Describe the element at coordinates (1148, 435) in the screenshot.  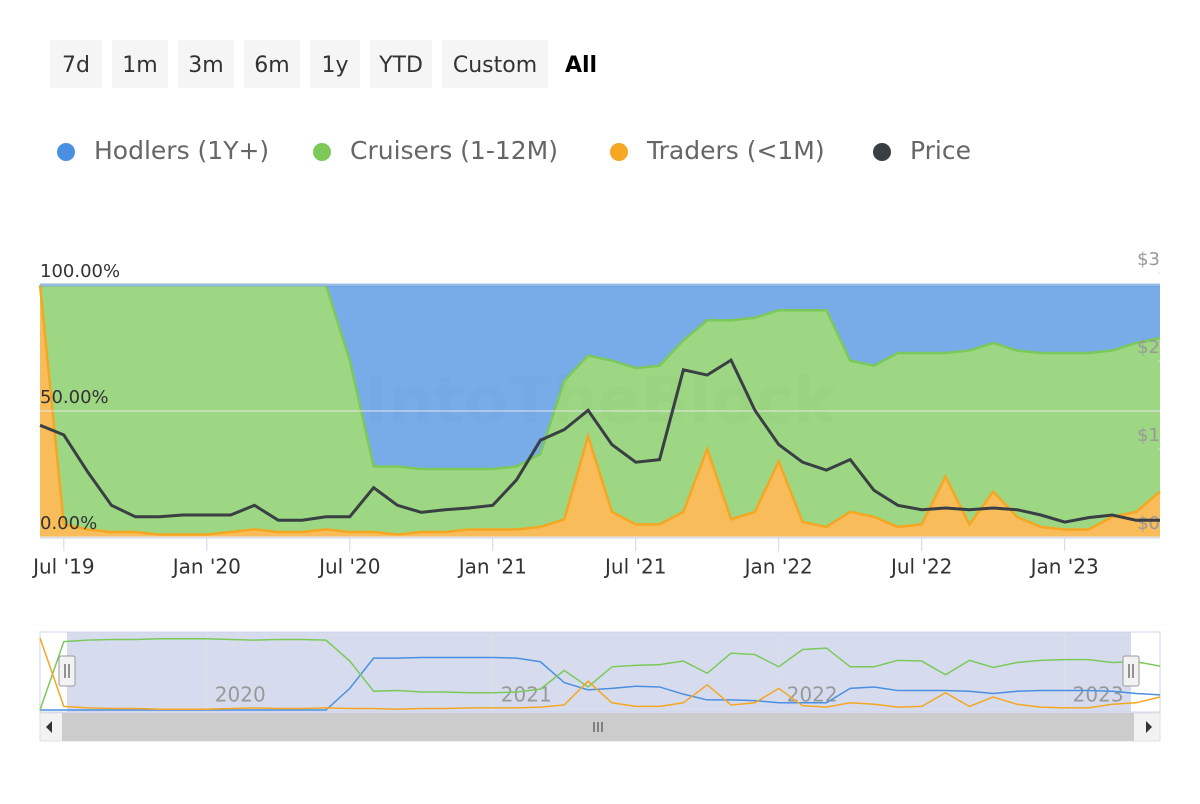
I see `y2-tick-label: $1` at that location.